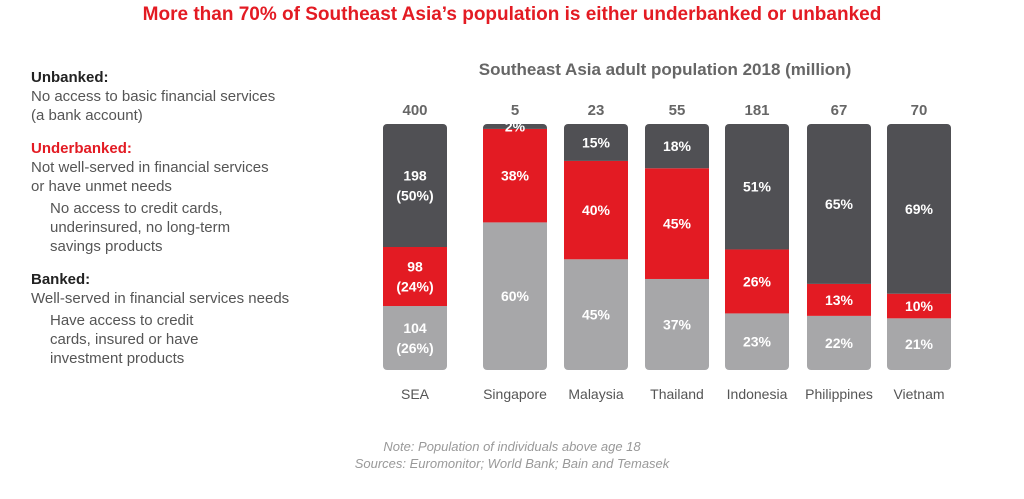 The width and height of the screenshot is (1024, 499). I want to click on total-label: 400, so click(414, 110).